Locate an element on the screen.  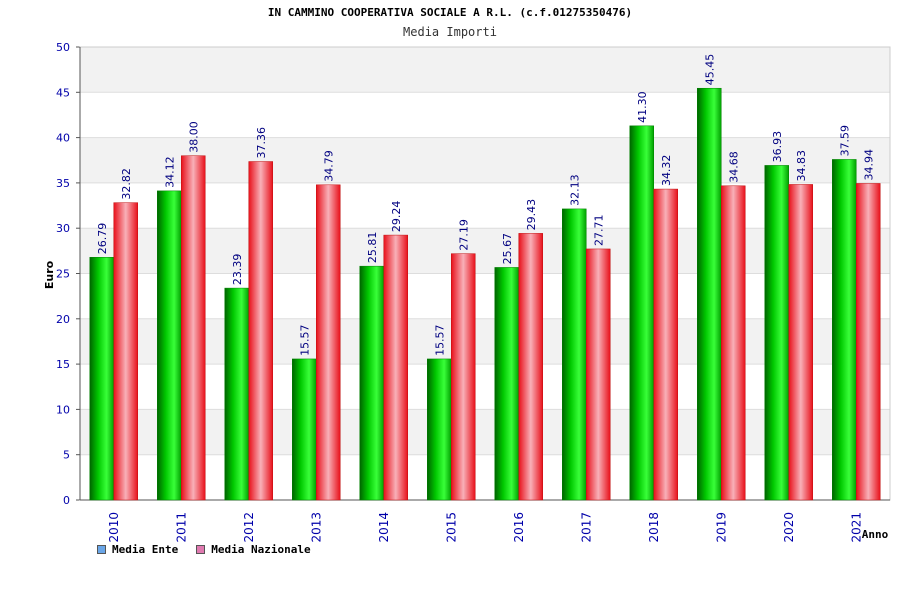
y-axis-label: Euro is located at coordinates (49, 274).